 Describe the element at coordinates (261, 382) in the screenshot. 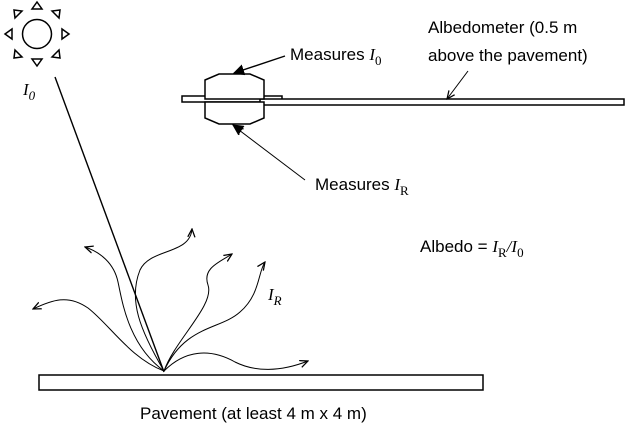

I see `pavement-slab` at that location.